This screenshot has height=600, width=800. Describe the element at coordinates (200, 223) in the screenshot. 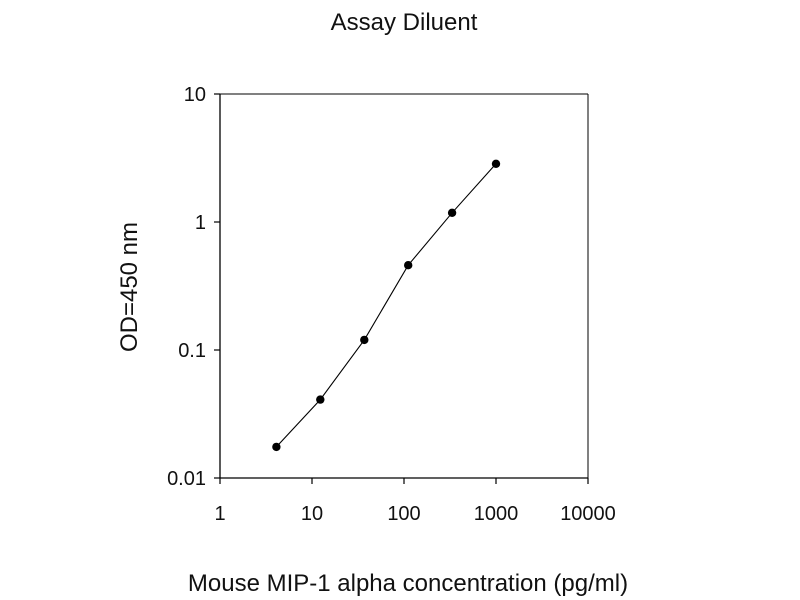

I see `y-tick-label: 1` at that location.